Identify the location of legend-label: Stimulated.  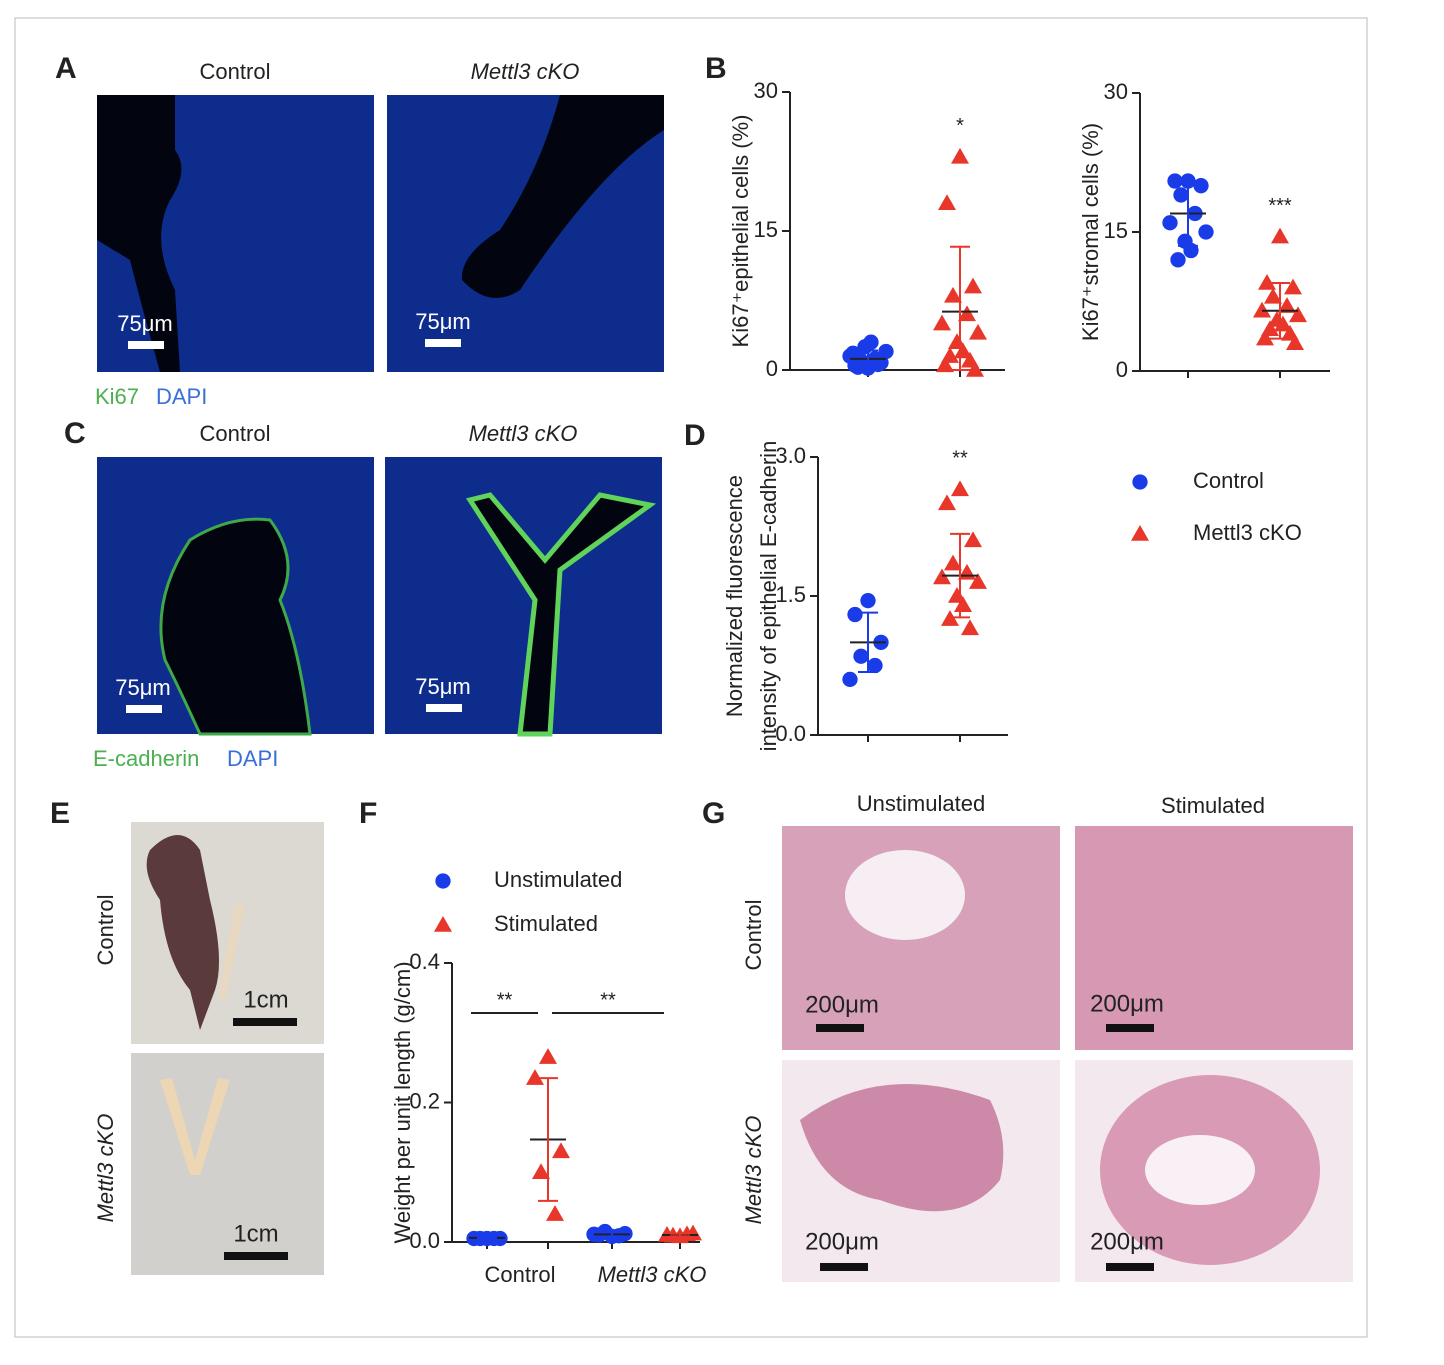
(546, 923).